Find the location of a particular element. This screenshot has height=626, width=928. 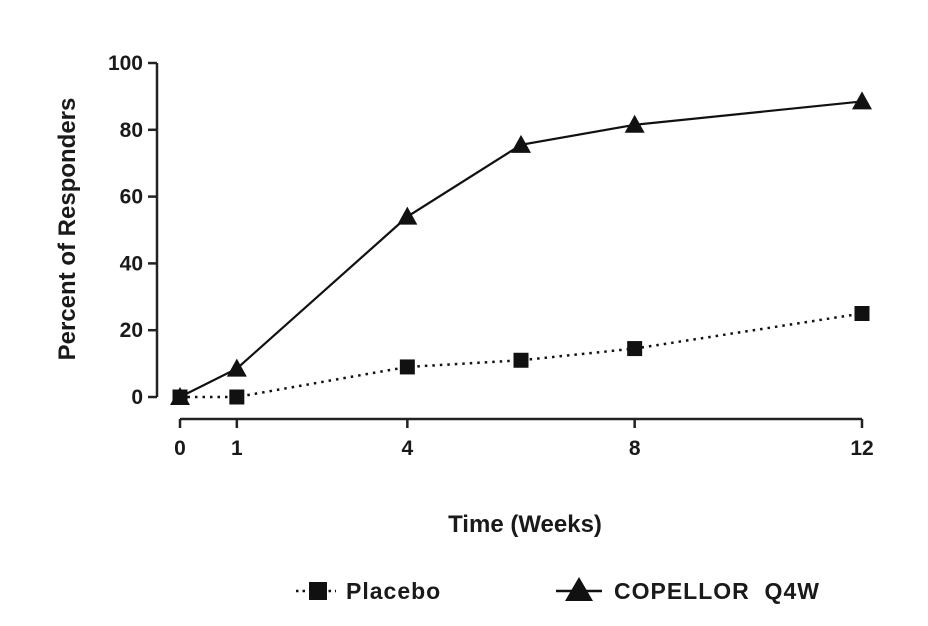

y-tick-label: 40 is located at coordinates (131, 263).